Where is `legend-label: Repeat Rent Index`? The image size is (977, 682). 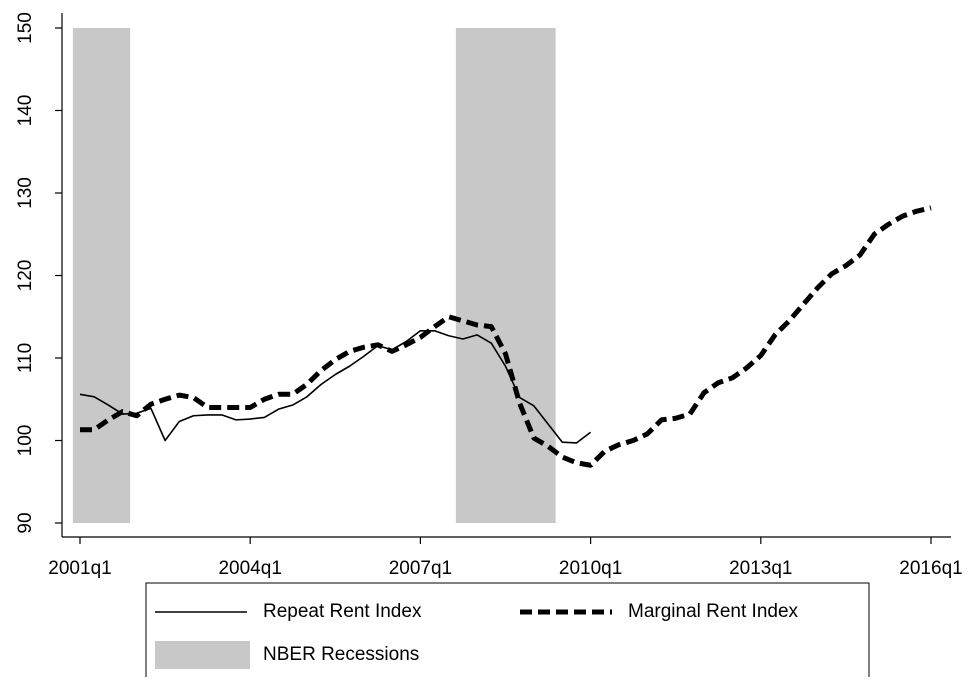
legend-label: Repeat Rent Index is located at coordinates (342, 611).